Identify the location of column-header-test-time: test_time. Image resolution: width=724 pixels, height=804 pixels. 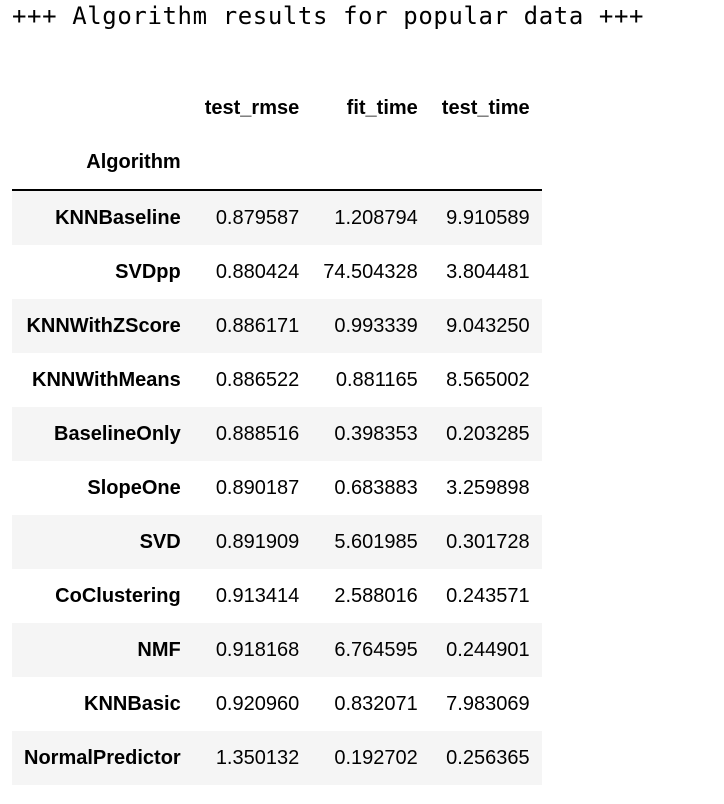
(485, 107).